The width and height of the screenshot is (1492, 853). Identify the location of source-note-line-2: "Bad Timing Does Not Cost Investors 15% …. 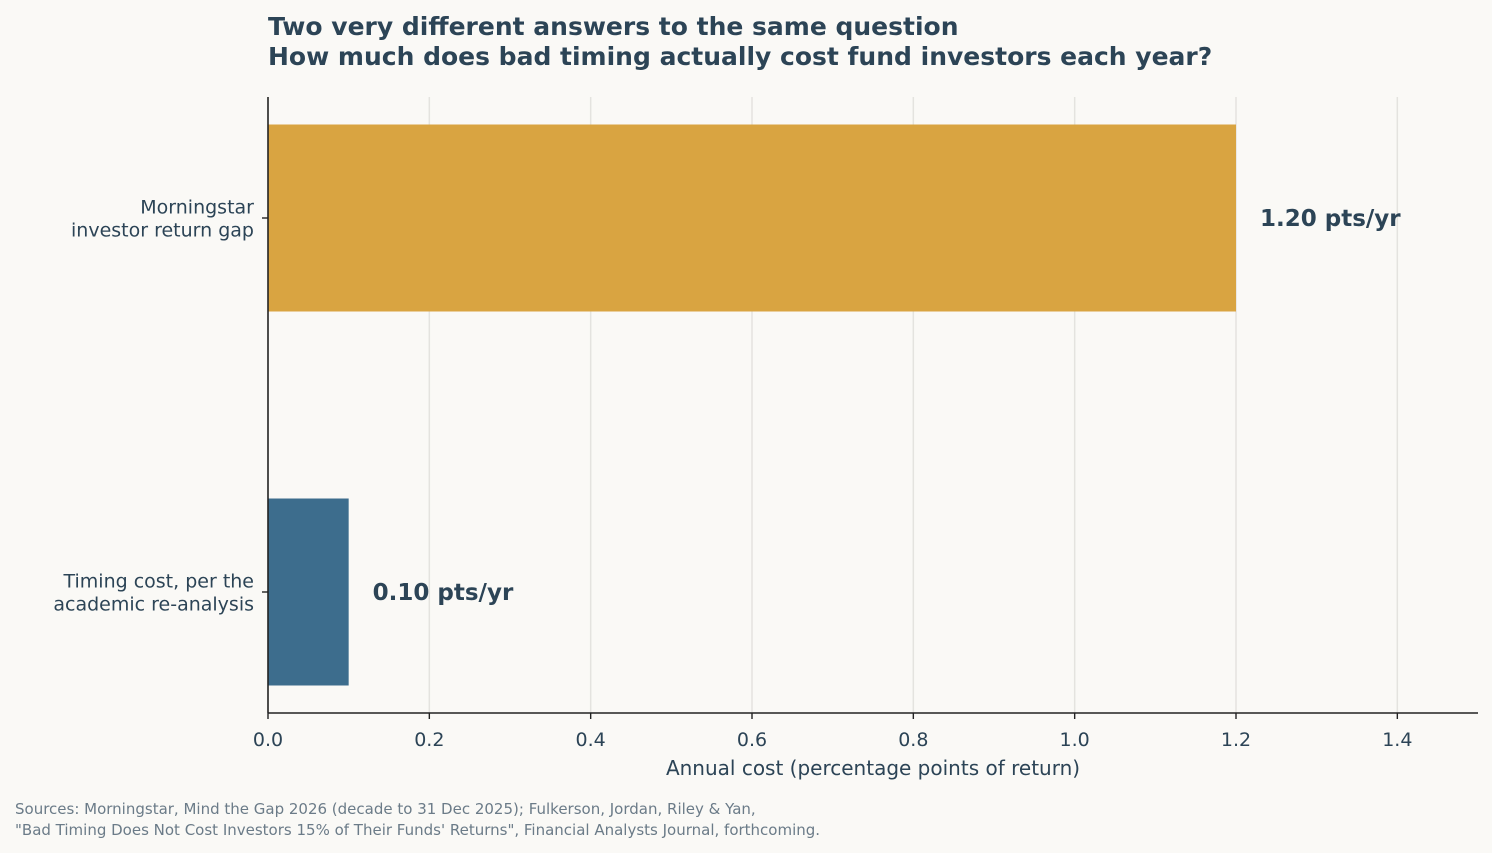
(417, 830).